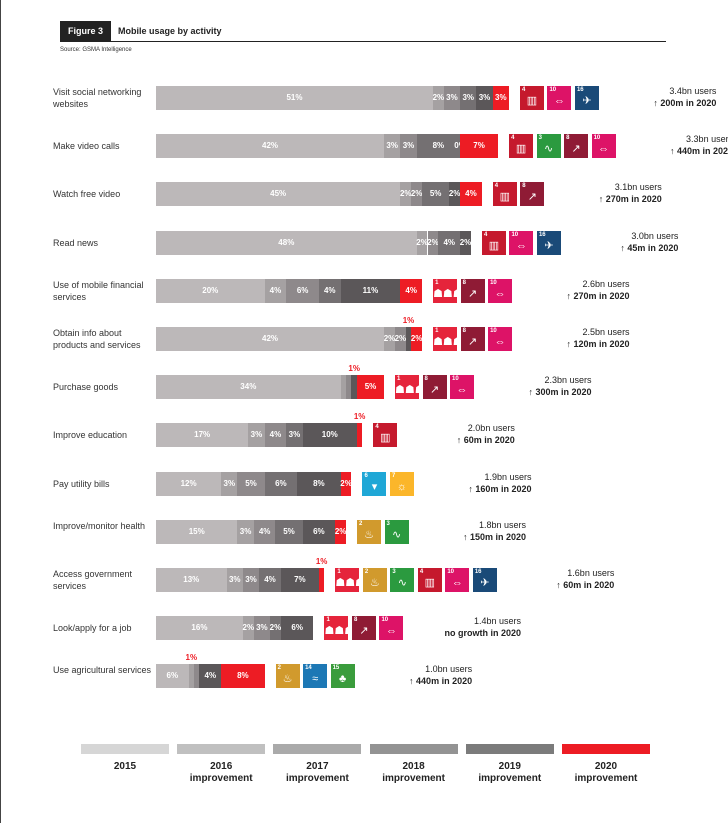 This screenshot has height=823, width=728. What do you see at coordinates (86, 31) in the screenshot?
I see `figure-tag: Figure 3` at bounding box center [86, 31].